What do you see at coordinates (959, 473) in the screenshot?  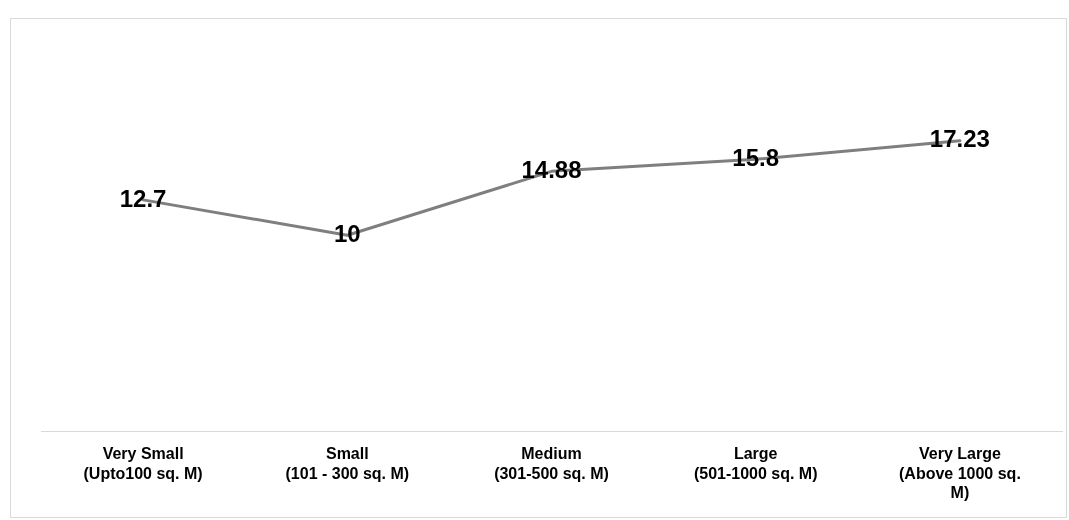 I see `x-tick-label: Very Large (Above 1000 sq. M)` at bounding box center [959, 473].